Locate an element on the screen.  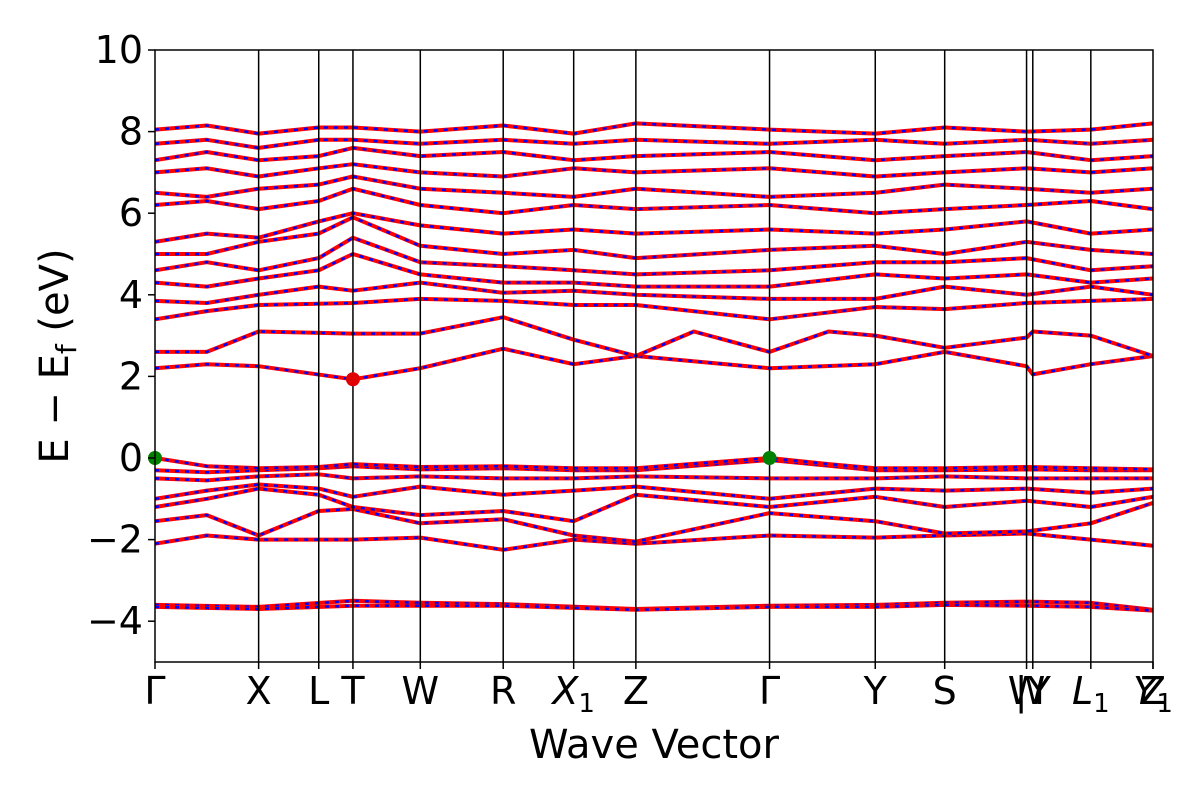
band-1-spin-down is located at coordinates (654, 607).